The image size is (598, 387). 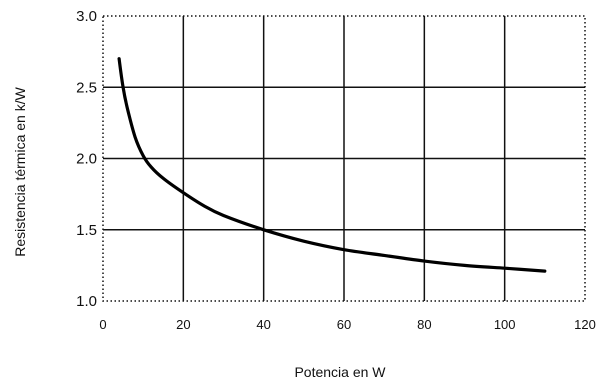 I want to click on y-tick-label: 1.0, so click(x=86, y=301).